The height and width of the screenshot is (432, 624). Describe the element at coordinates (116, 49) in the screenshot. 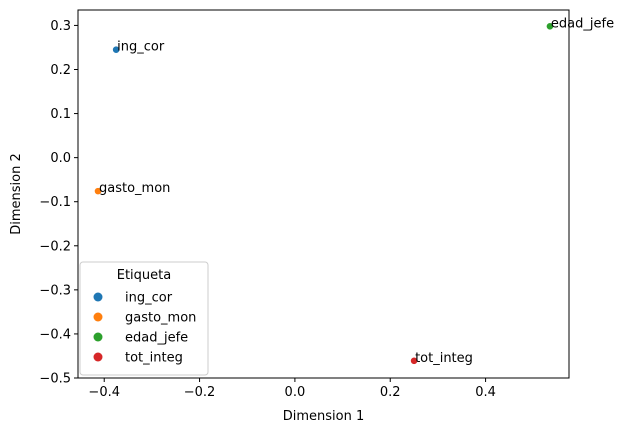

I see `data-point-ing_cor` at that location.